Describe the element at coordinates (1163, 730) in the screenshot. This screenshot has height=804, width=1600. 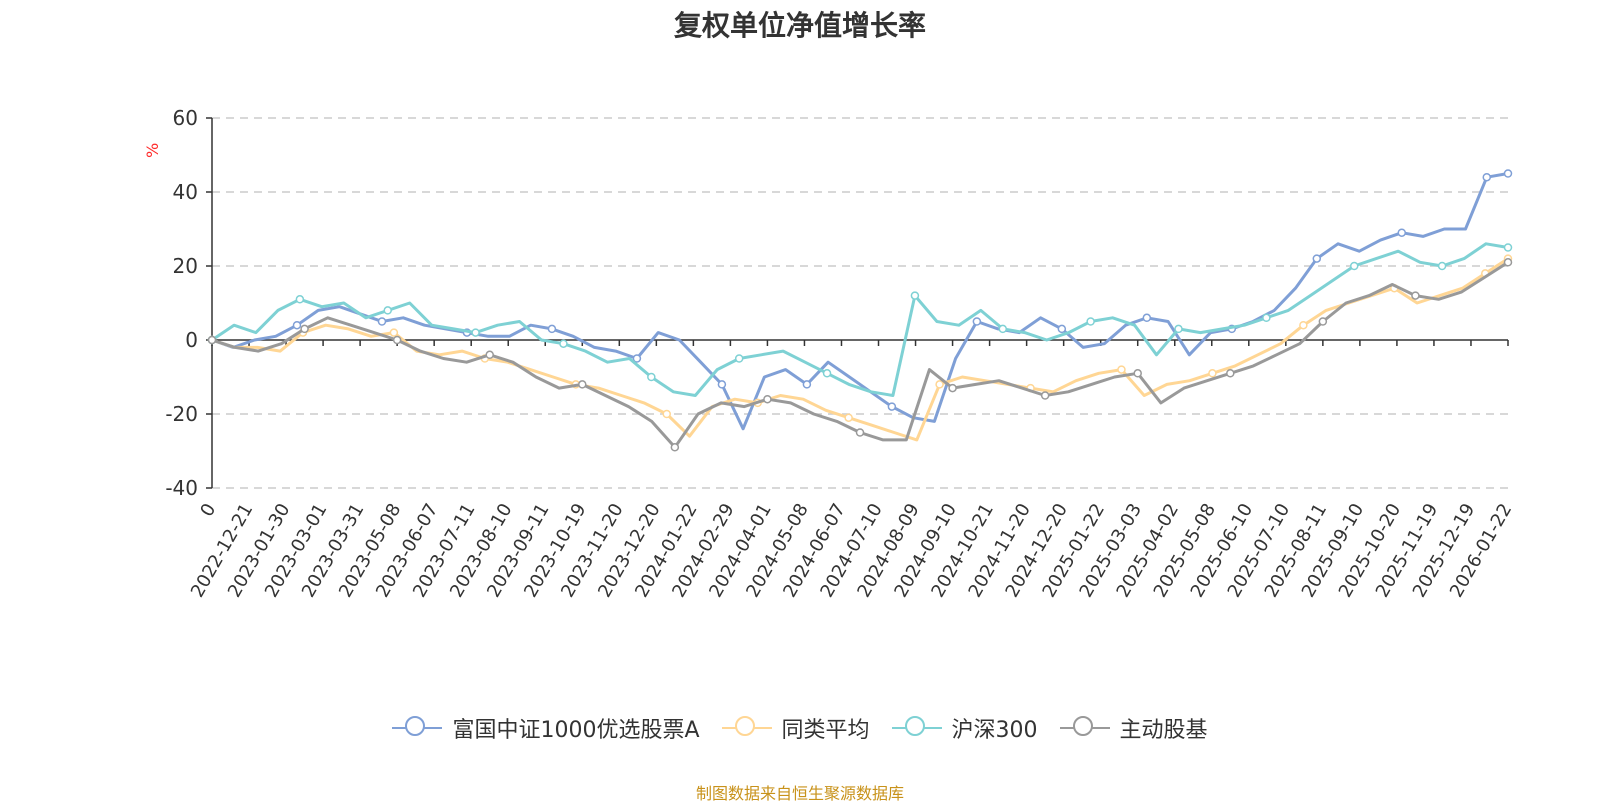
I see `legend-label: 主动股基` at that location.